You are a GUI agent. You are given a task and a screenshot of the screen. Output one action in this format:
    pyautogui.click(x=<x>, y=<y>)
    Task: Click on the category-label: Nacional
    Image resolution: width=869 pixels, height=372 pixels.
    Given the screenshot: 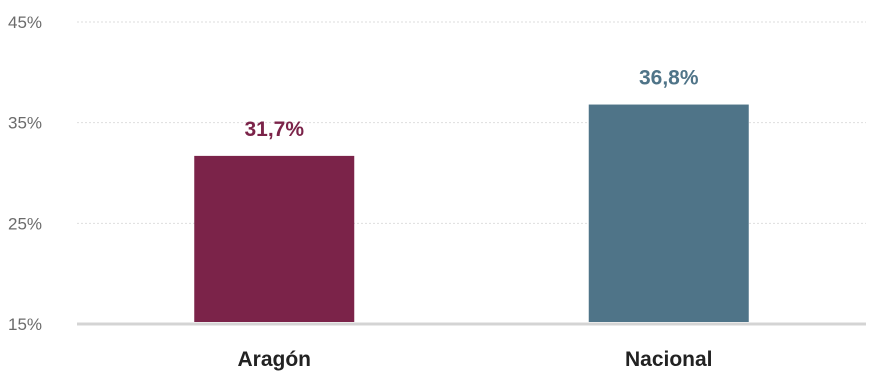 What is the action you would take?
    pyautogui.click(x=669, y=359)
    